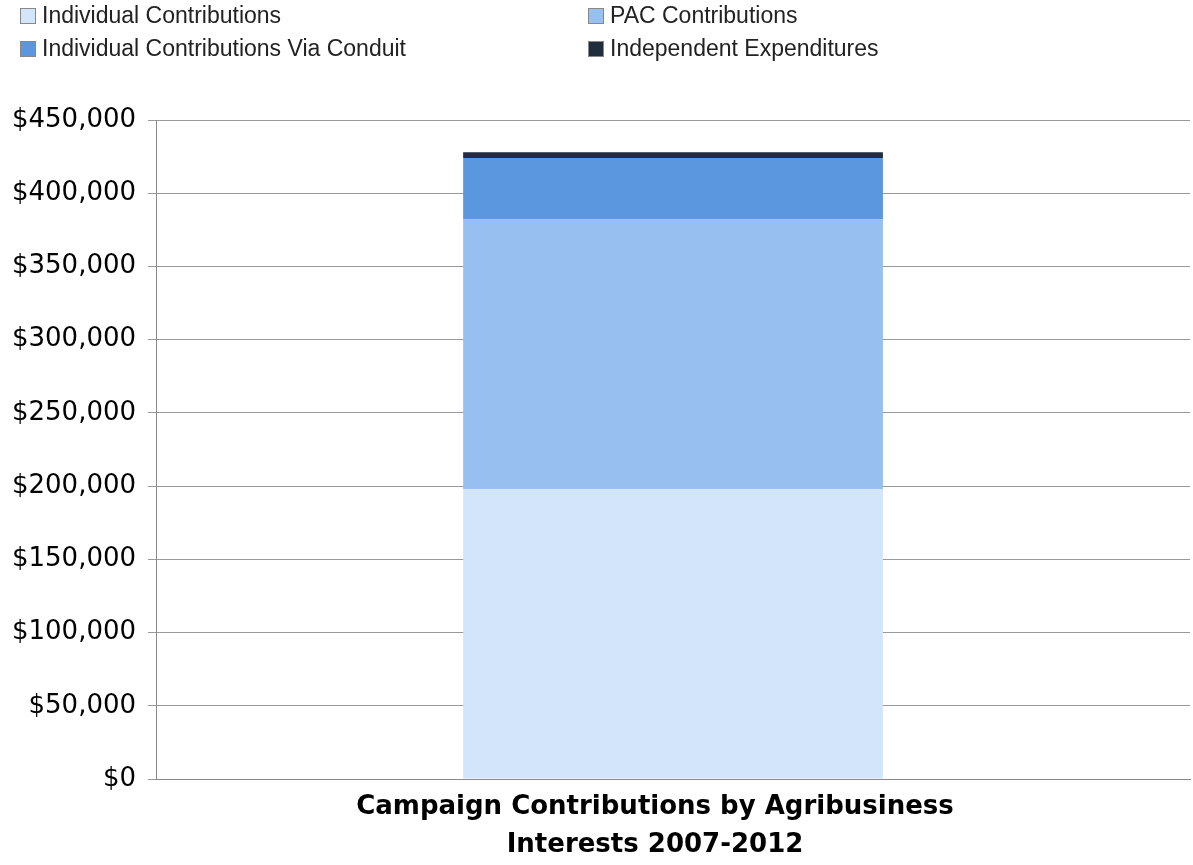  Describe the element at coordinates (74, 337) in the screenshot. I see `y-tick-label: $300,000` at that location.